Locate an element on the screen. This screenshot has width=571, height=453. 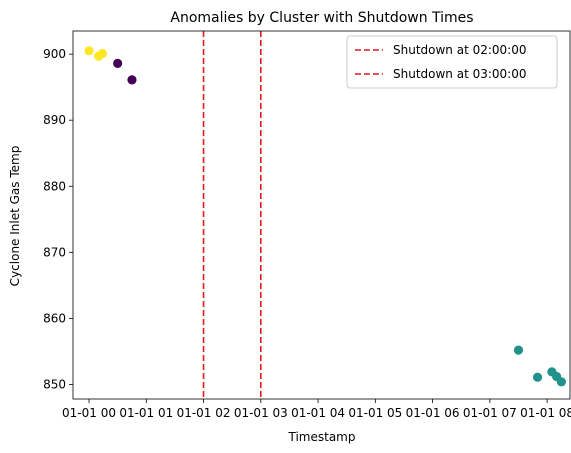
x-tick-label-2: 01-01 01 is located at coordinates (146, 413).